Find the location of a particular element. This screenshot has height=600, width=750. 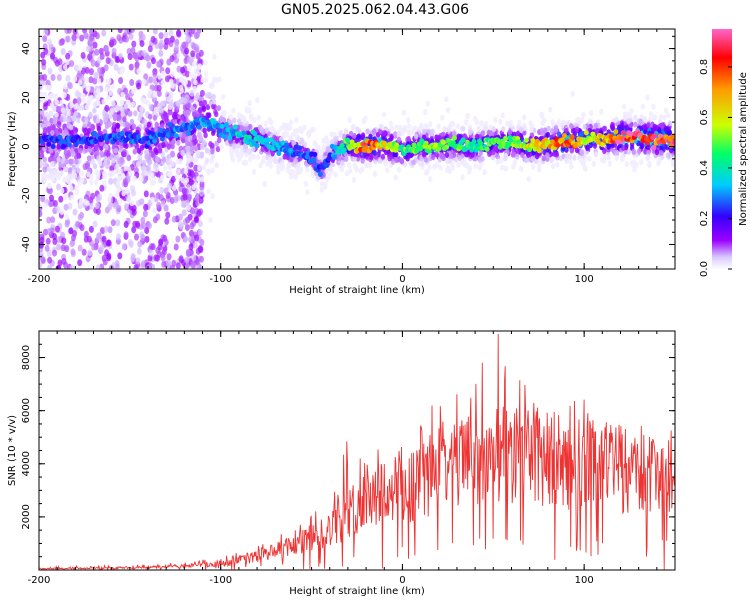

colorbar-tick-label: 0.0 is located at coordinates (704, 269).